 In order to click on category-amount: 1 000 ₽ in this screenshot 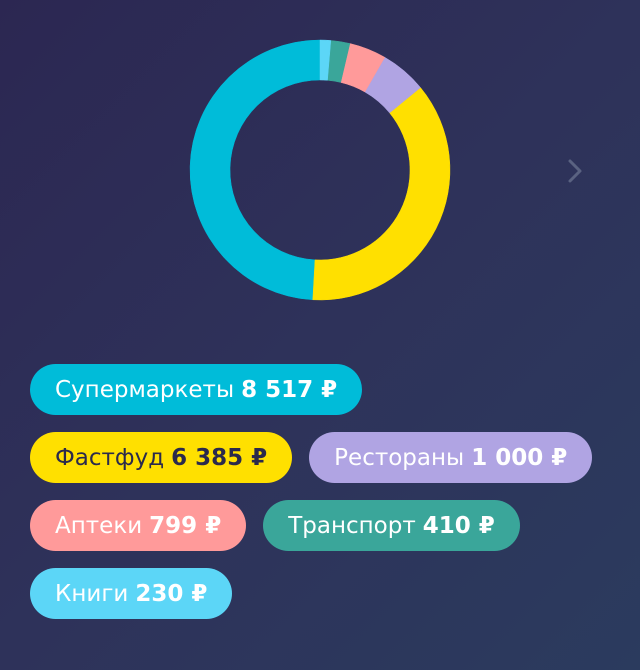, I will do `click(519, 457)`.